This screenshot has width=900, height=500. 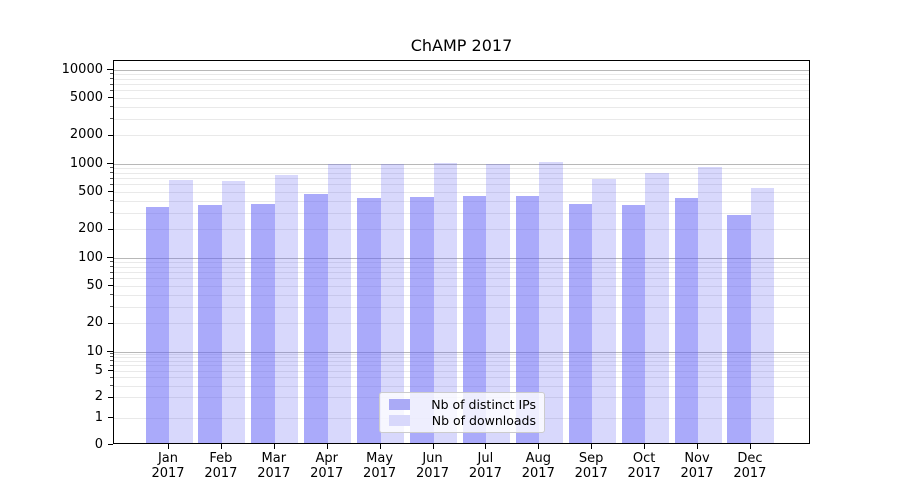 I want to click on y-axis-tick-label: 0, so click(x=98, y=444).